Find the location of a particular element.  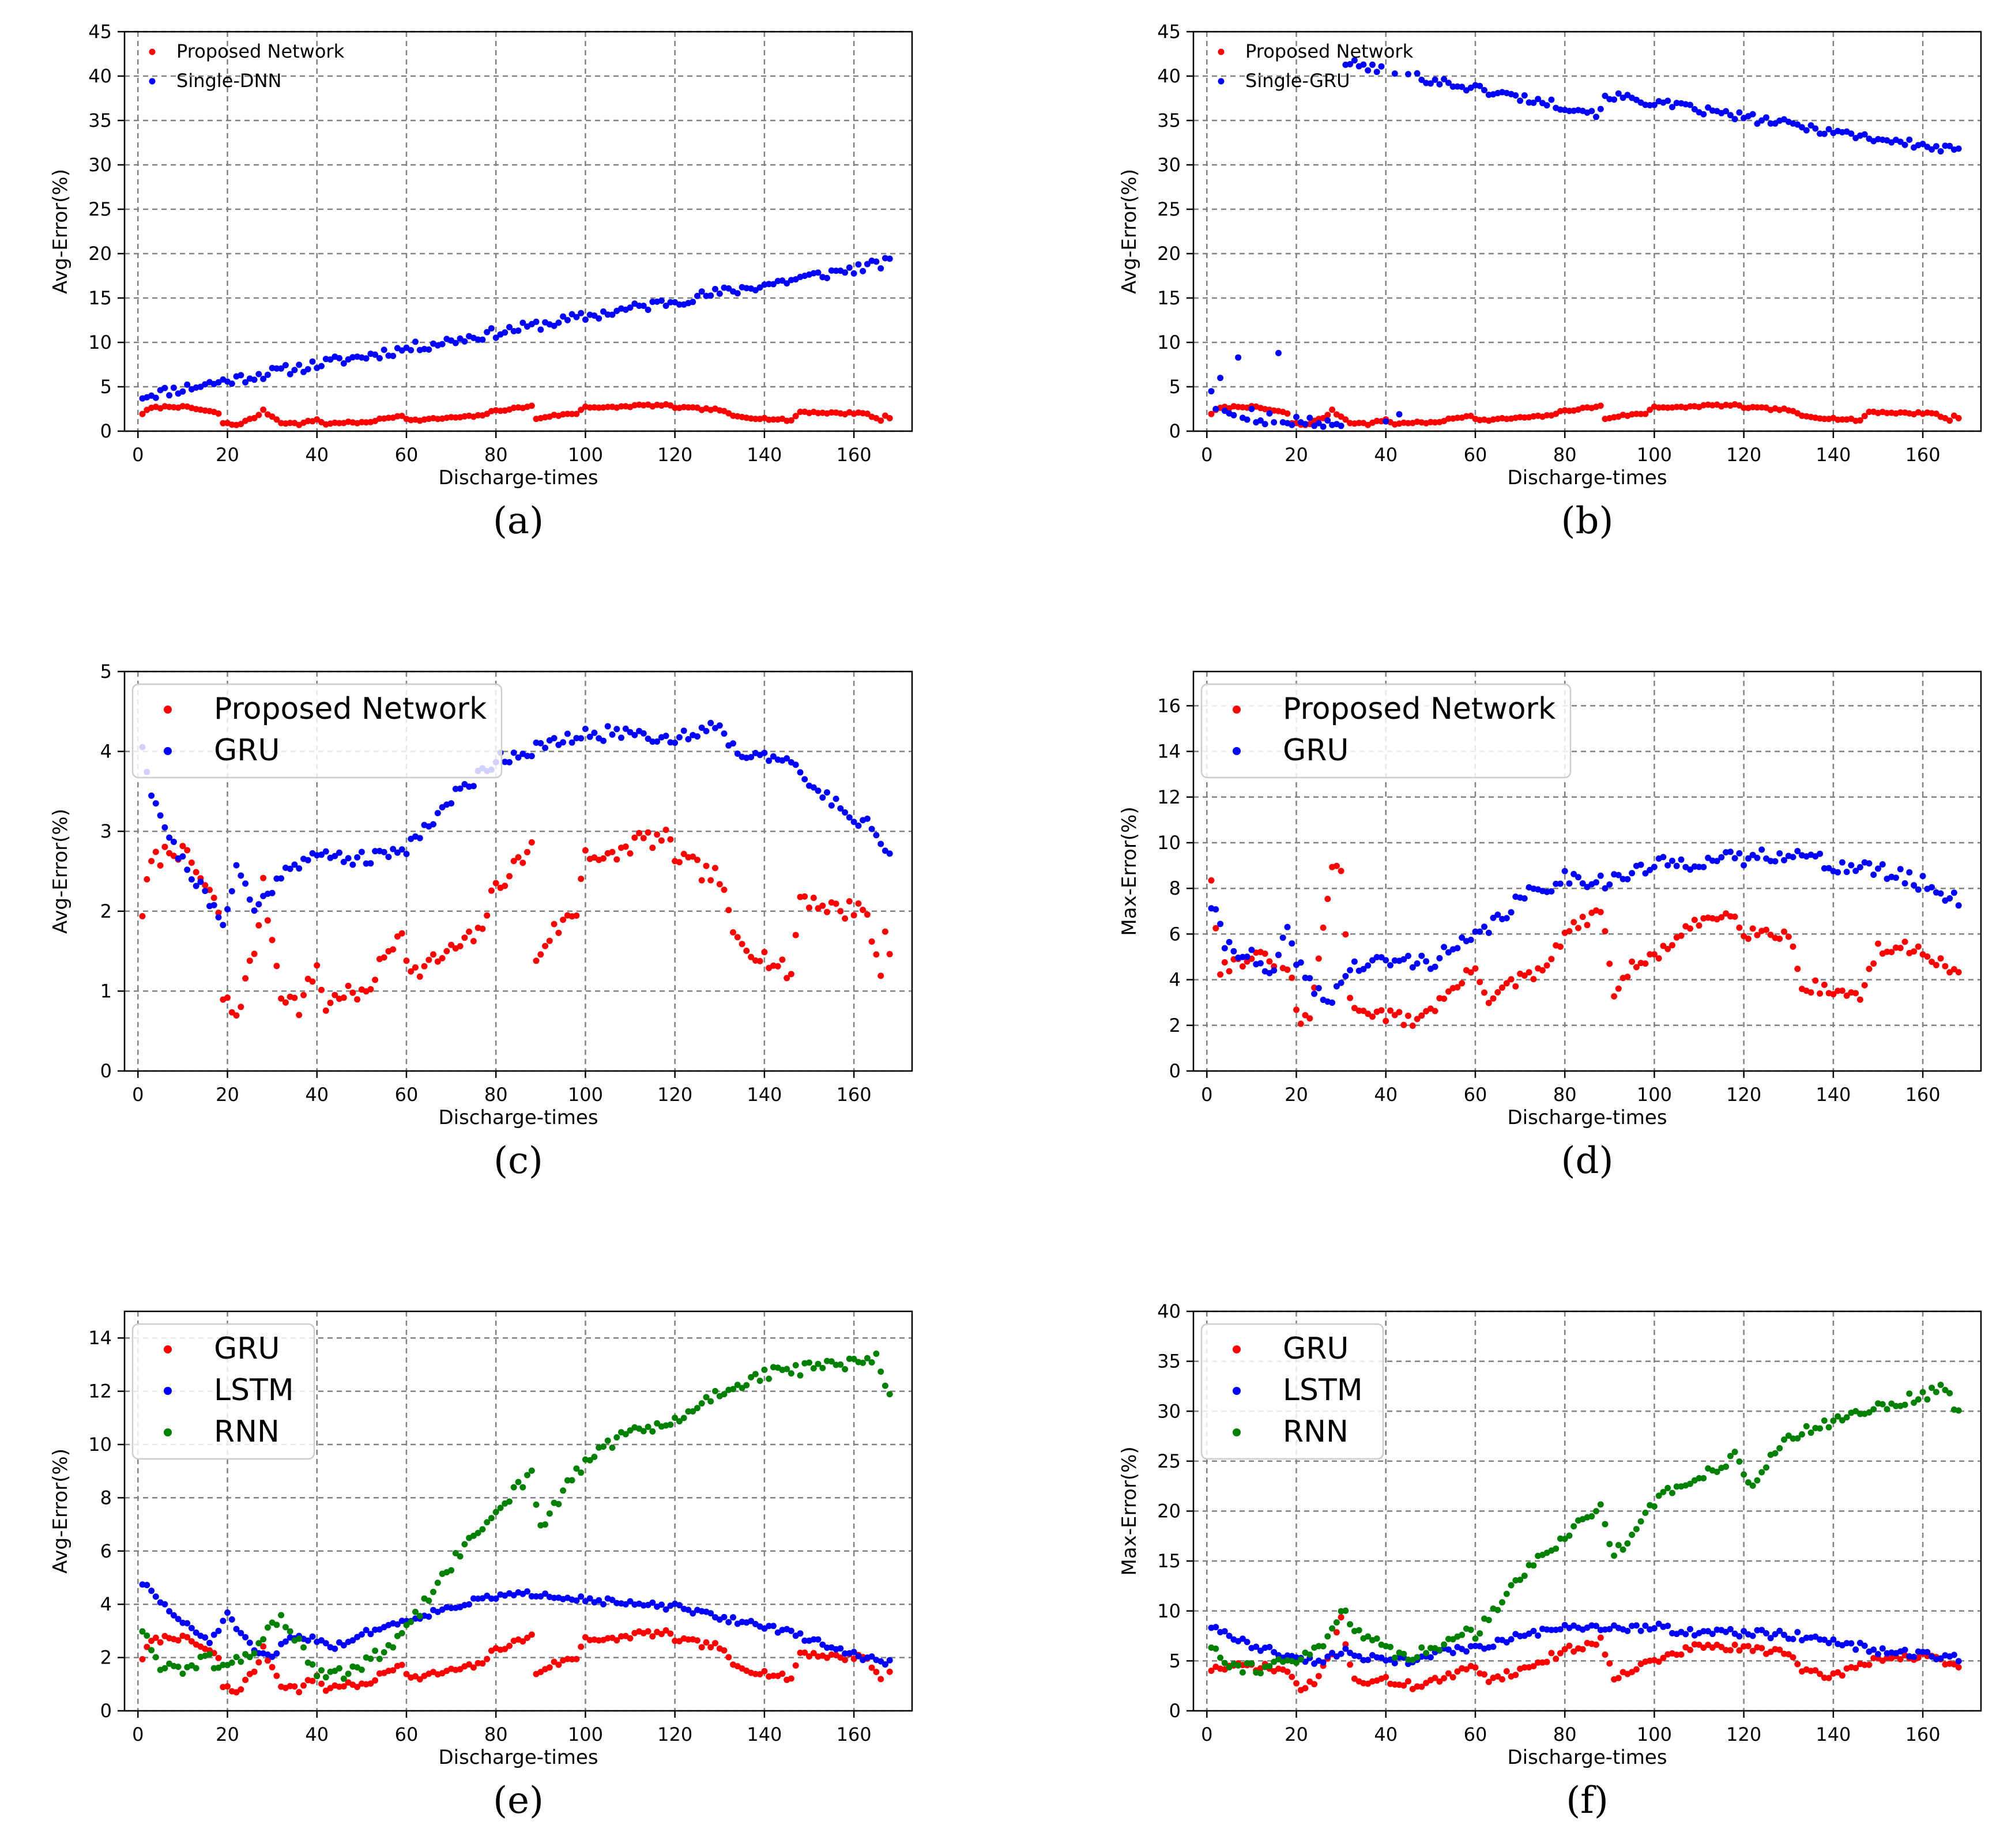

legend-marker is located at coordinates (1237, 1349).